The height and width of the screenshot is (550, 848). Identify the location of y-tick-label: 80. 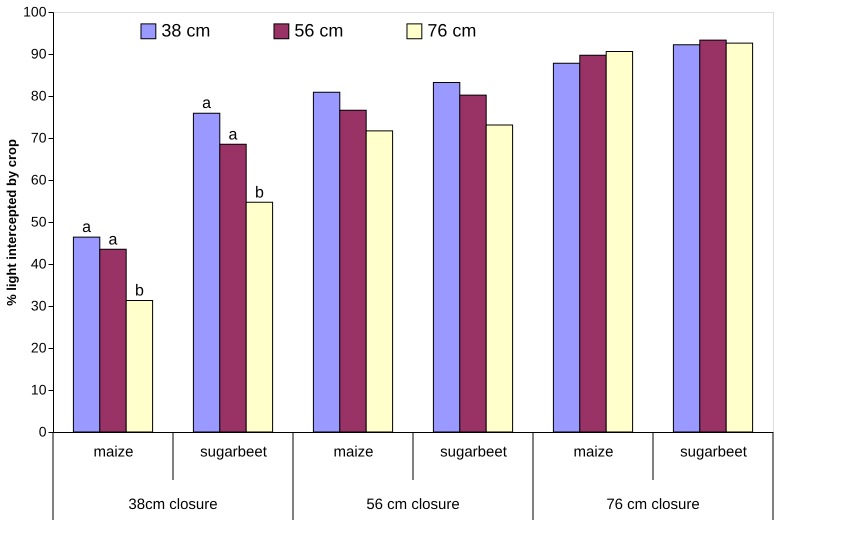
(38, 96).